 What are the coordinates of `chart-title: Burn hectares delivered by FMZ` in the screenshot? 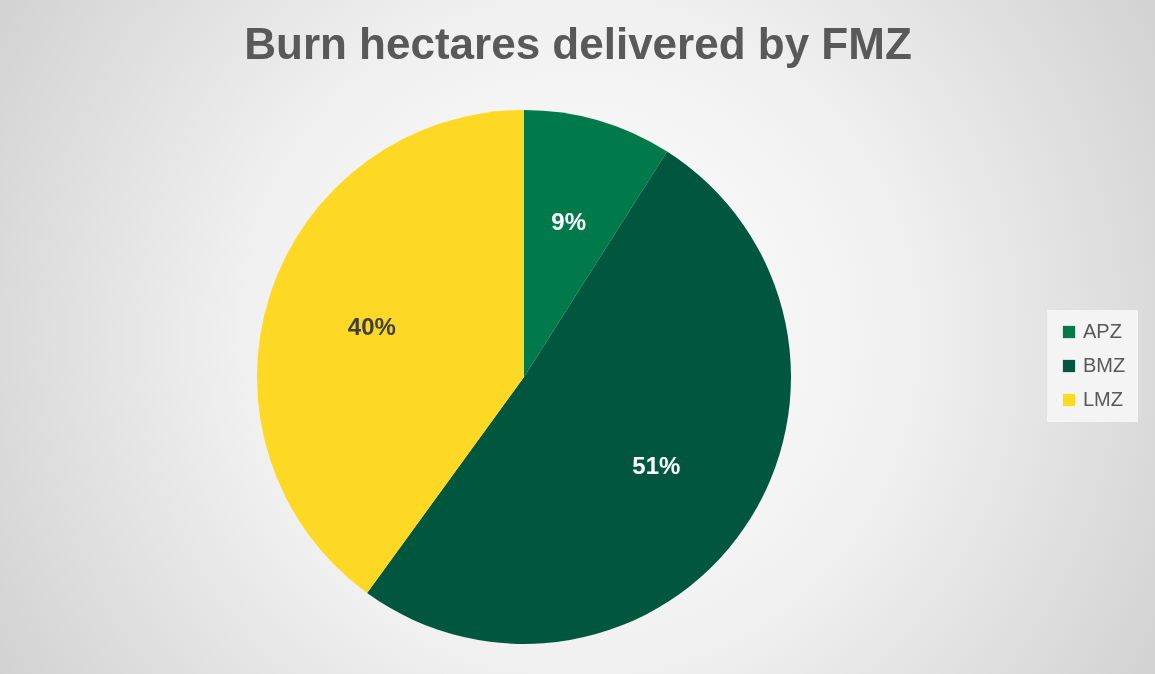 It's located at (578, 43).